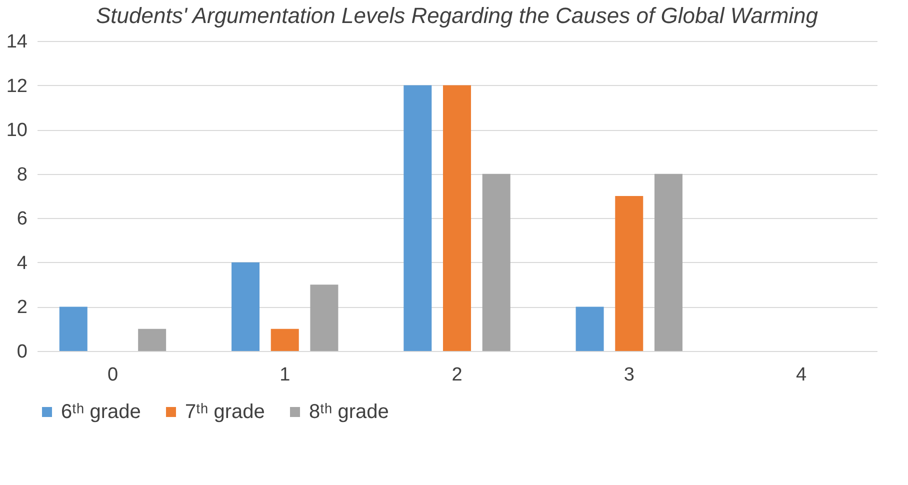 This screenshot has height=485, width=908. I want to click on y-tick-label: 14, so click(17, 42).